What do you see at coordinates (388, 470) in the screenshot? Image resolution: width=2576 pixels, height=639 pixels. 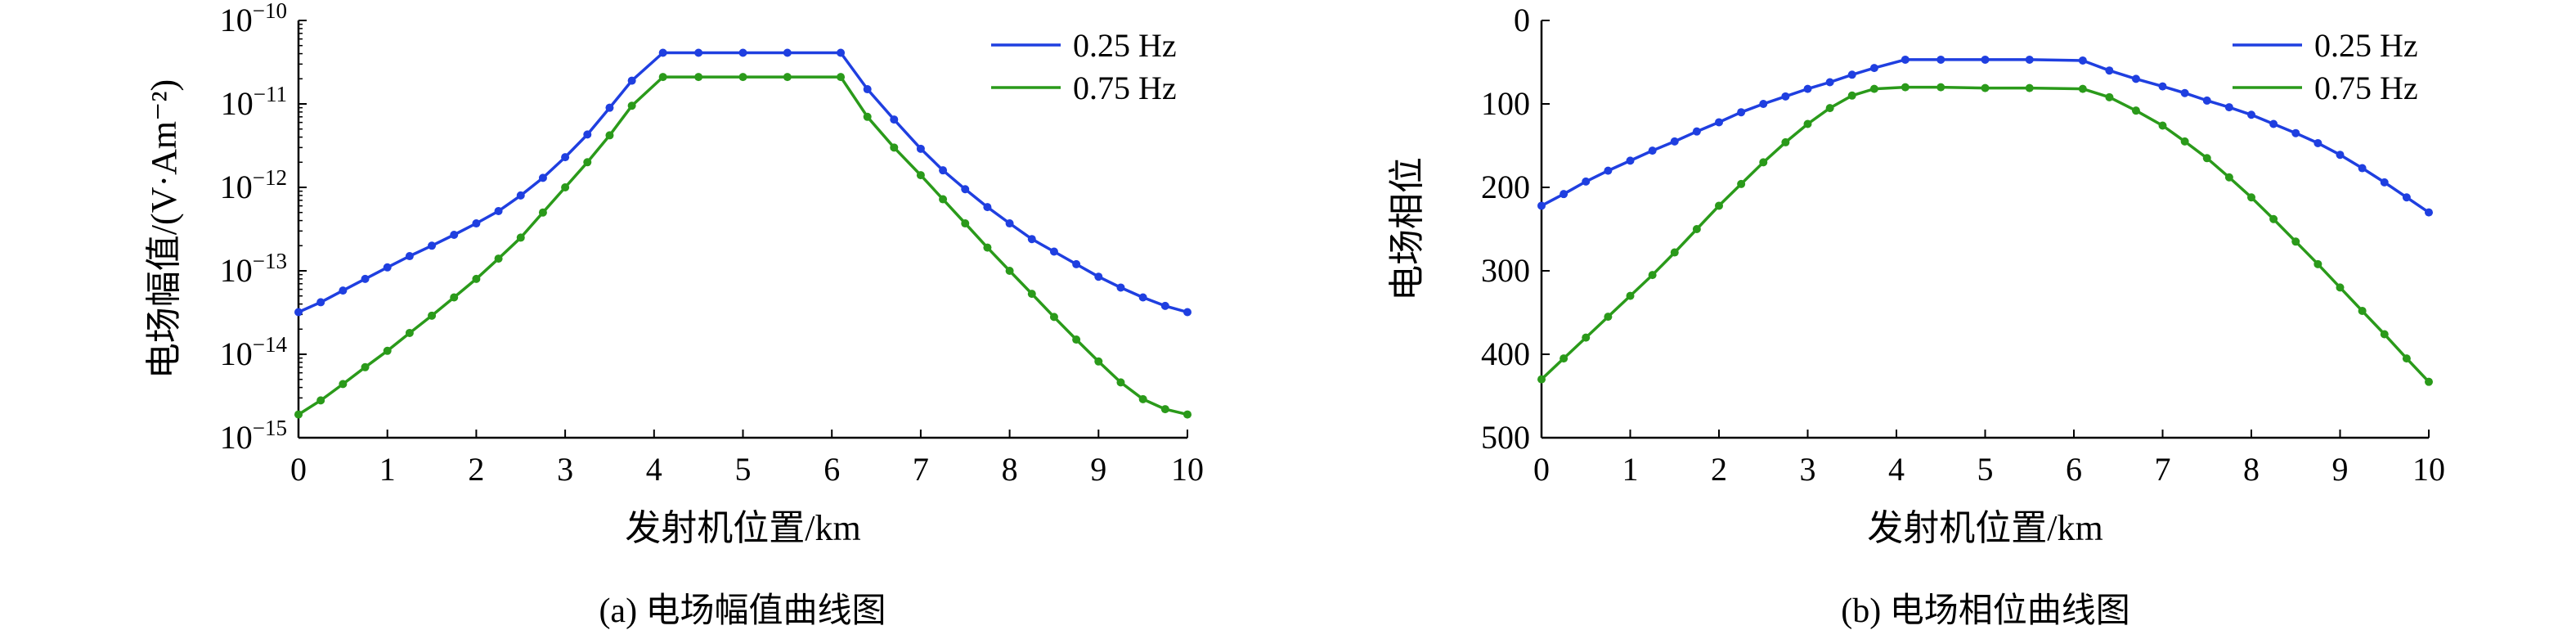 I see `x-tick-label: 1` at bounding box center [388, 470].